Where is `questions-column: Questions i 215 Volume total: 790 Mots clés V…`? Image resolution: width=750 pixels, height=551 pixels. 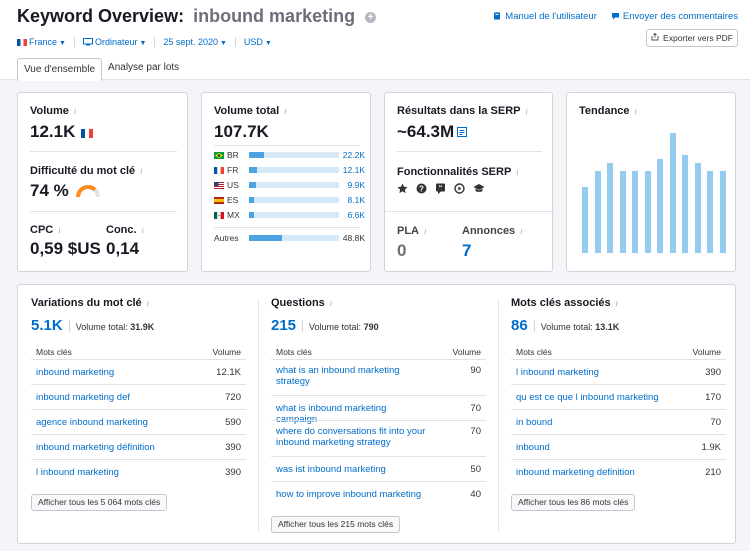
questions-column: Questions i 215 Volume total: 790 Mots clés V… is located at coordinates (378, 415).